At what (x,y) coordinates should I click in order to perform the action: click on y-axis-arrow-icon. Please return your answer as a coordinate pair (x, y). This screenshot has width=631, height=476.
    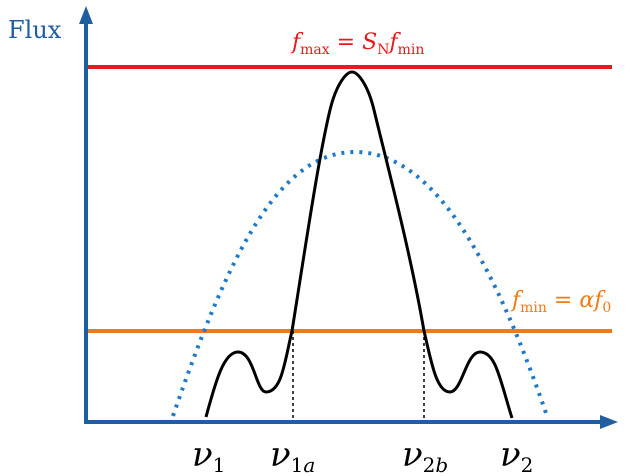
    Looking at the image, I should click on (86, 15).